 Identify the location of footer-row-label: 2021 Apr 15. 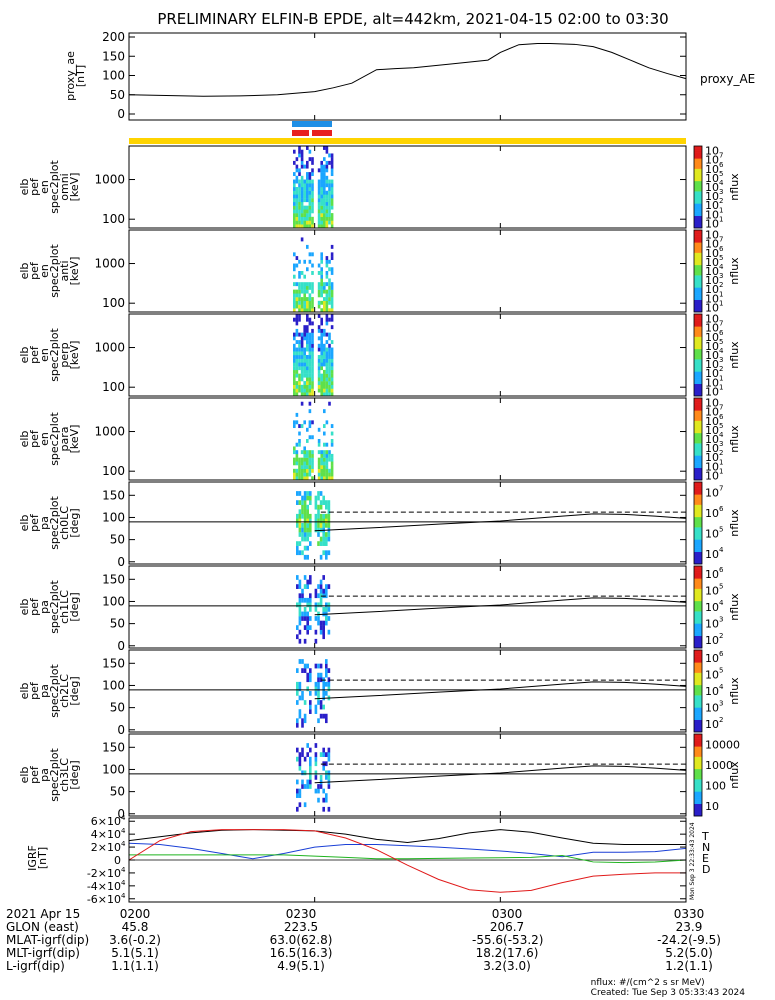
(43, 914).